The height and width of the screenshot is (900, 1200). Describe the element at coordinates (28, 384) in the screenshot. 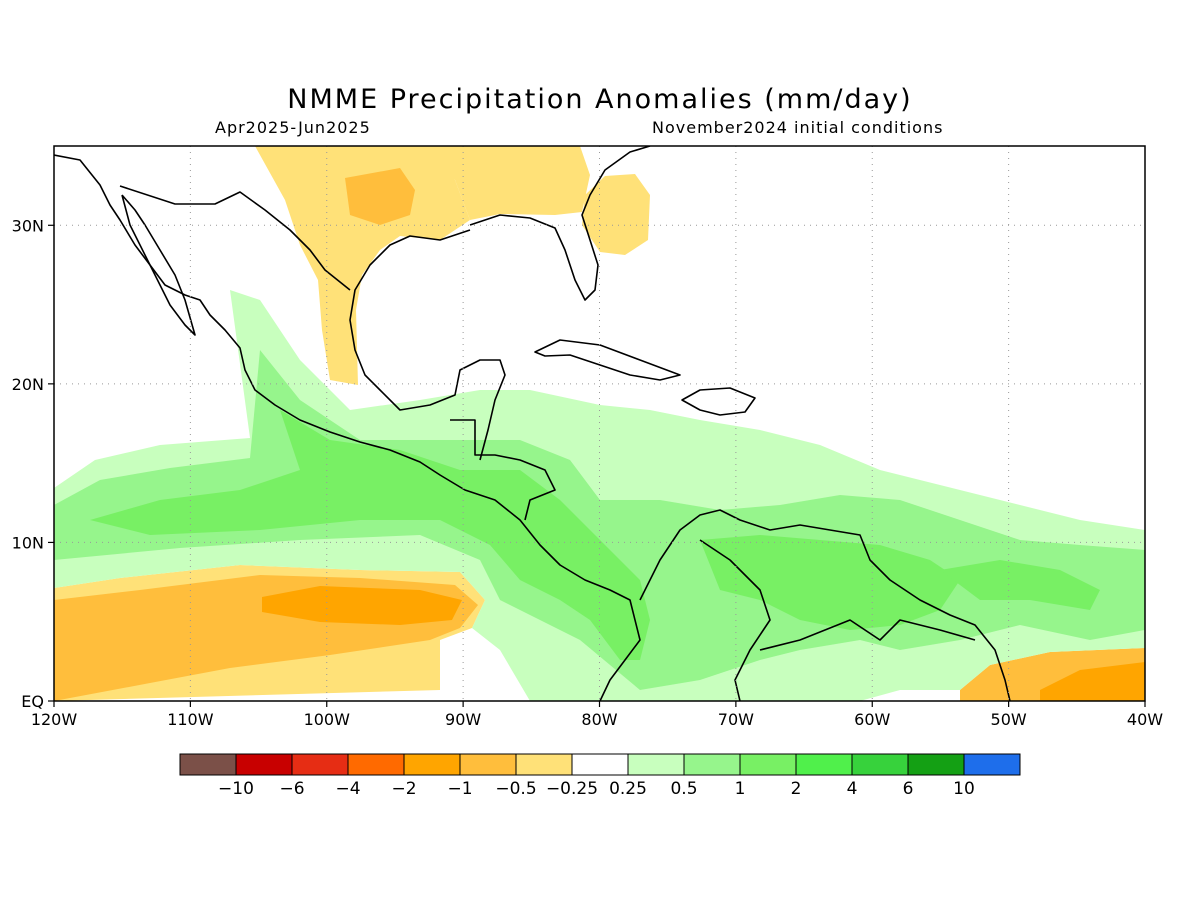

I see `lat-tick-label: 20N` at that location.